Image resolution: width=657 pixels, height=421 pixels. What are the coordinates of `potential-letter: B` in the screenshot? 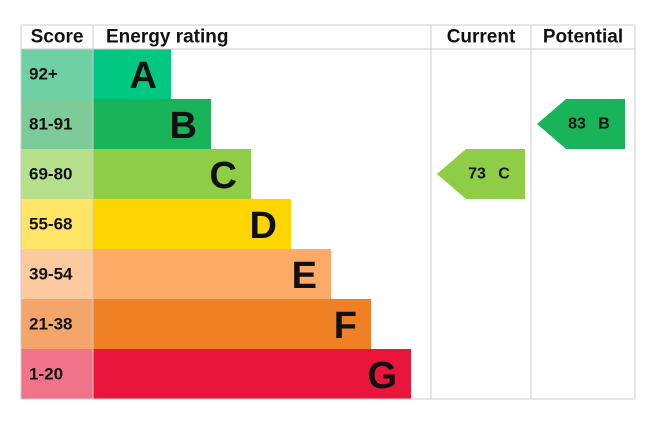 It's located at (604, 124).